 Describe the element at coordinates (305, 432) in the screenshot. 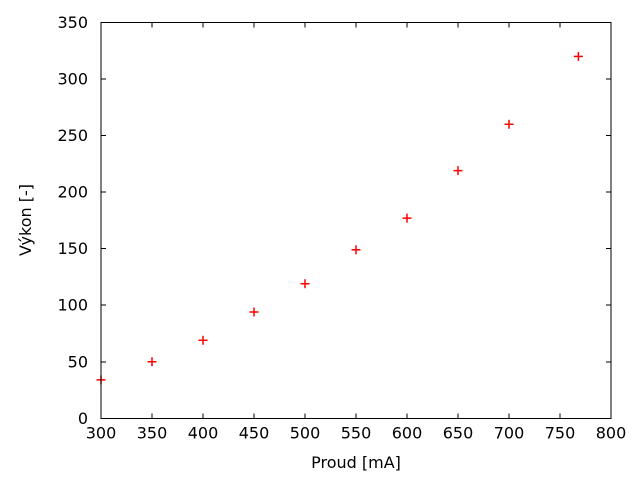

I see `x-tick-label: 500` at that location.